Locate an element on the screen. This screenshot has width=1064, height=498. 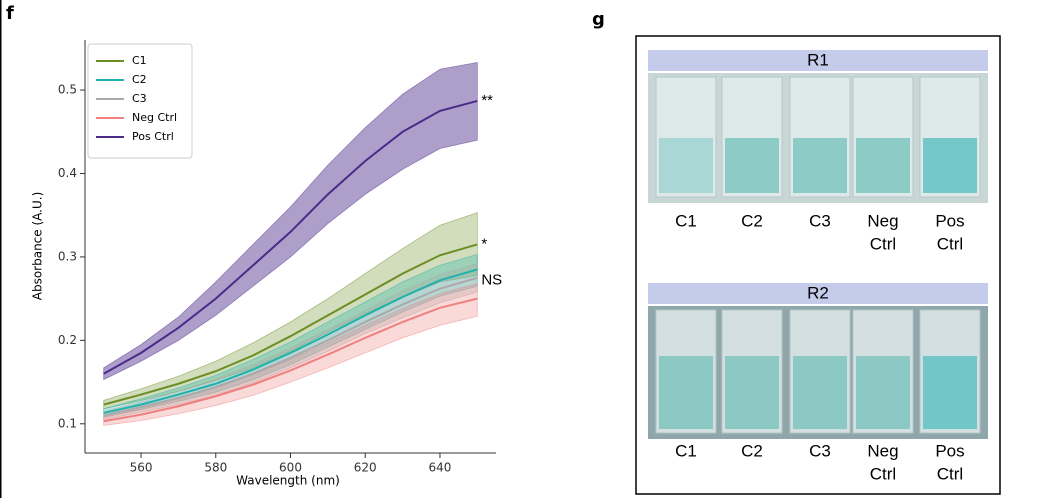
x-tick-label: 620 is located at coordinates (365, 468).